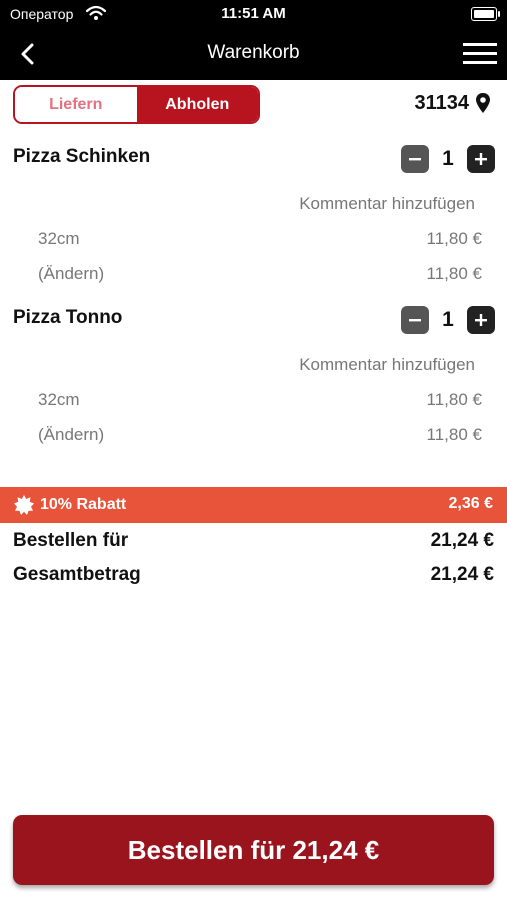  Describe the element at coordinates (485, 14) in the screenshot. I see `battery-icon` at that location.